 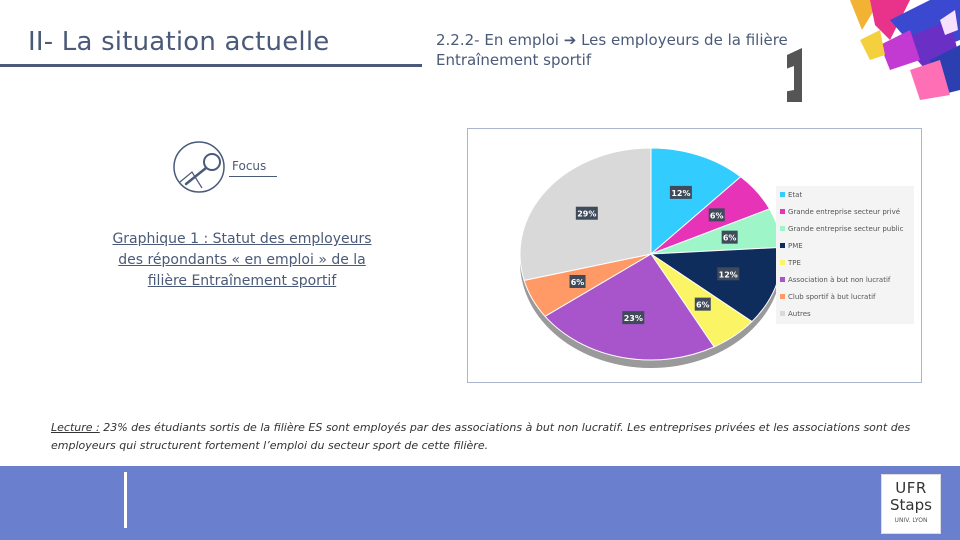 I want to click on focus-label: Focus, so click(x=249, y=166).